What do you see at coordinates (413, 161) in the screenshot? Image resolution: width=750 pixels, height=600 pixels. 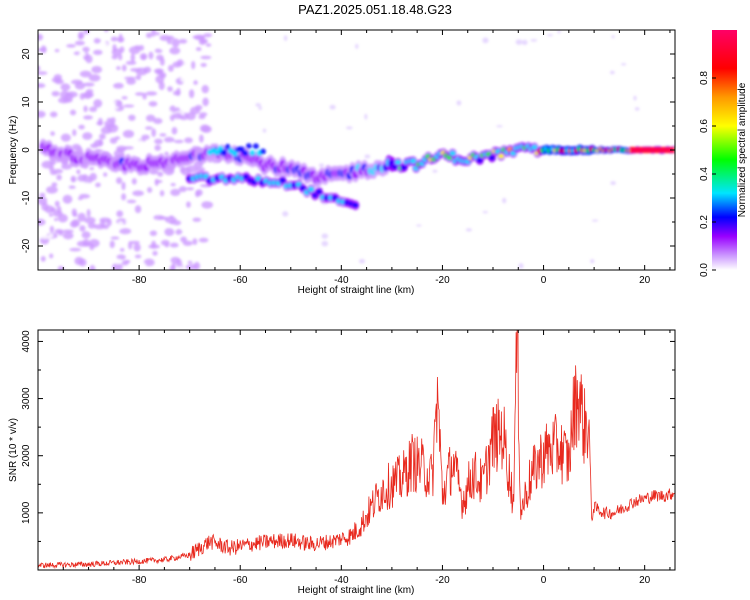 I see `heatmap-ridge-core` at bounding box center [413, 161].